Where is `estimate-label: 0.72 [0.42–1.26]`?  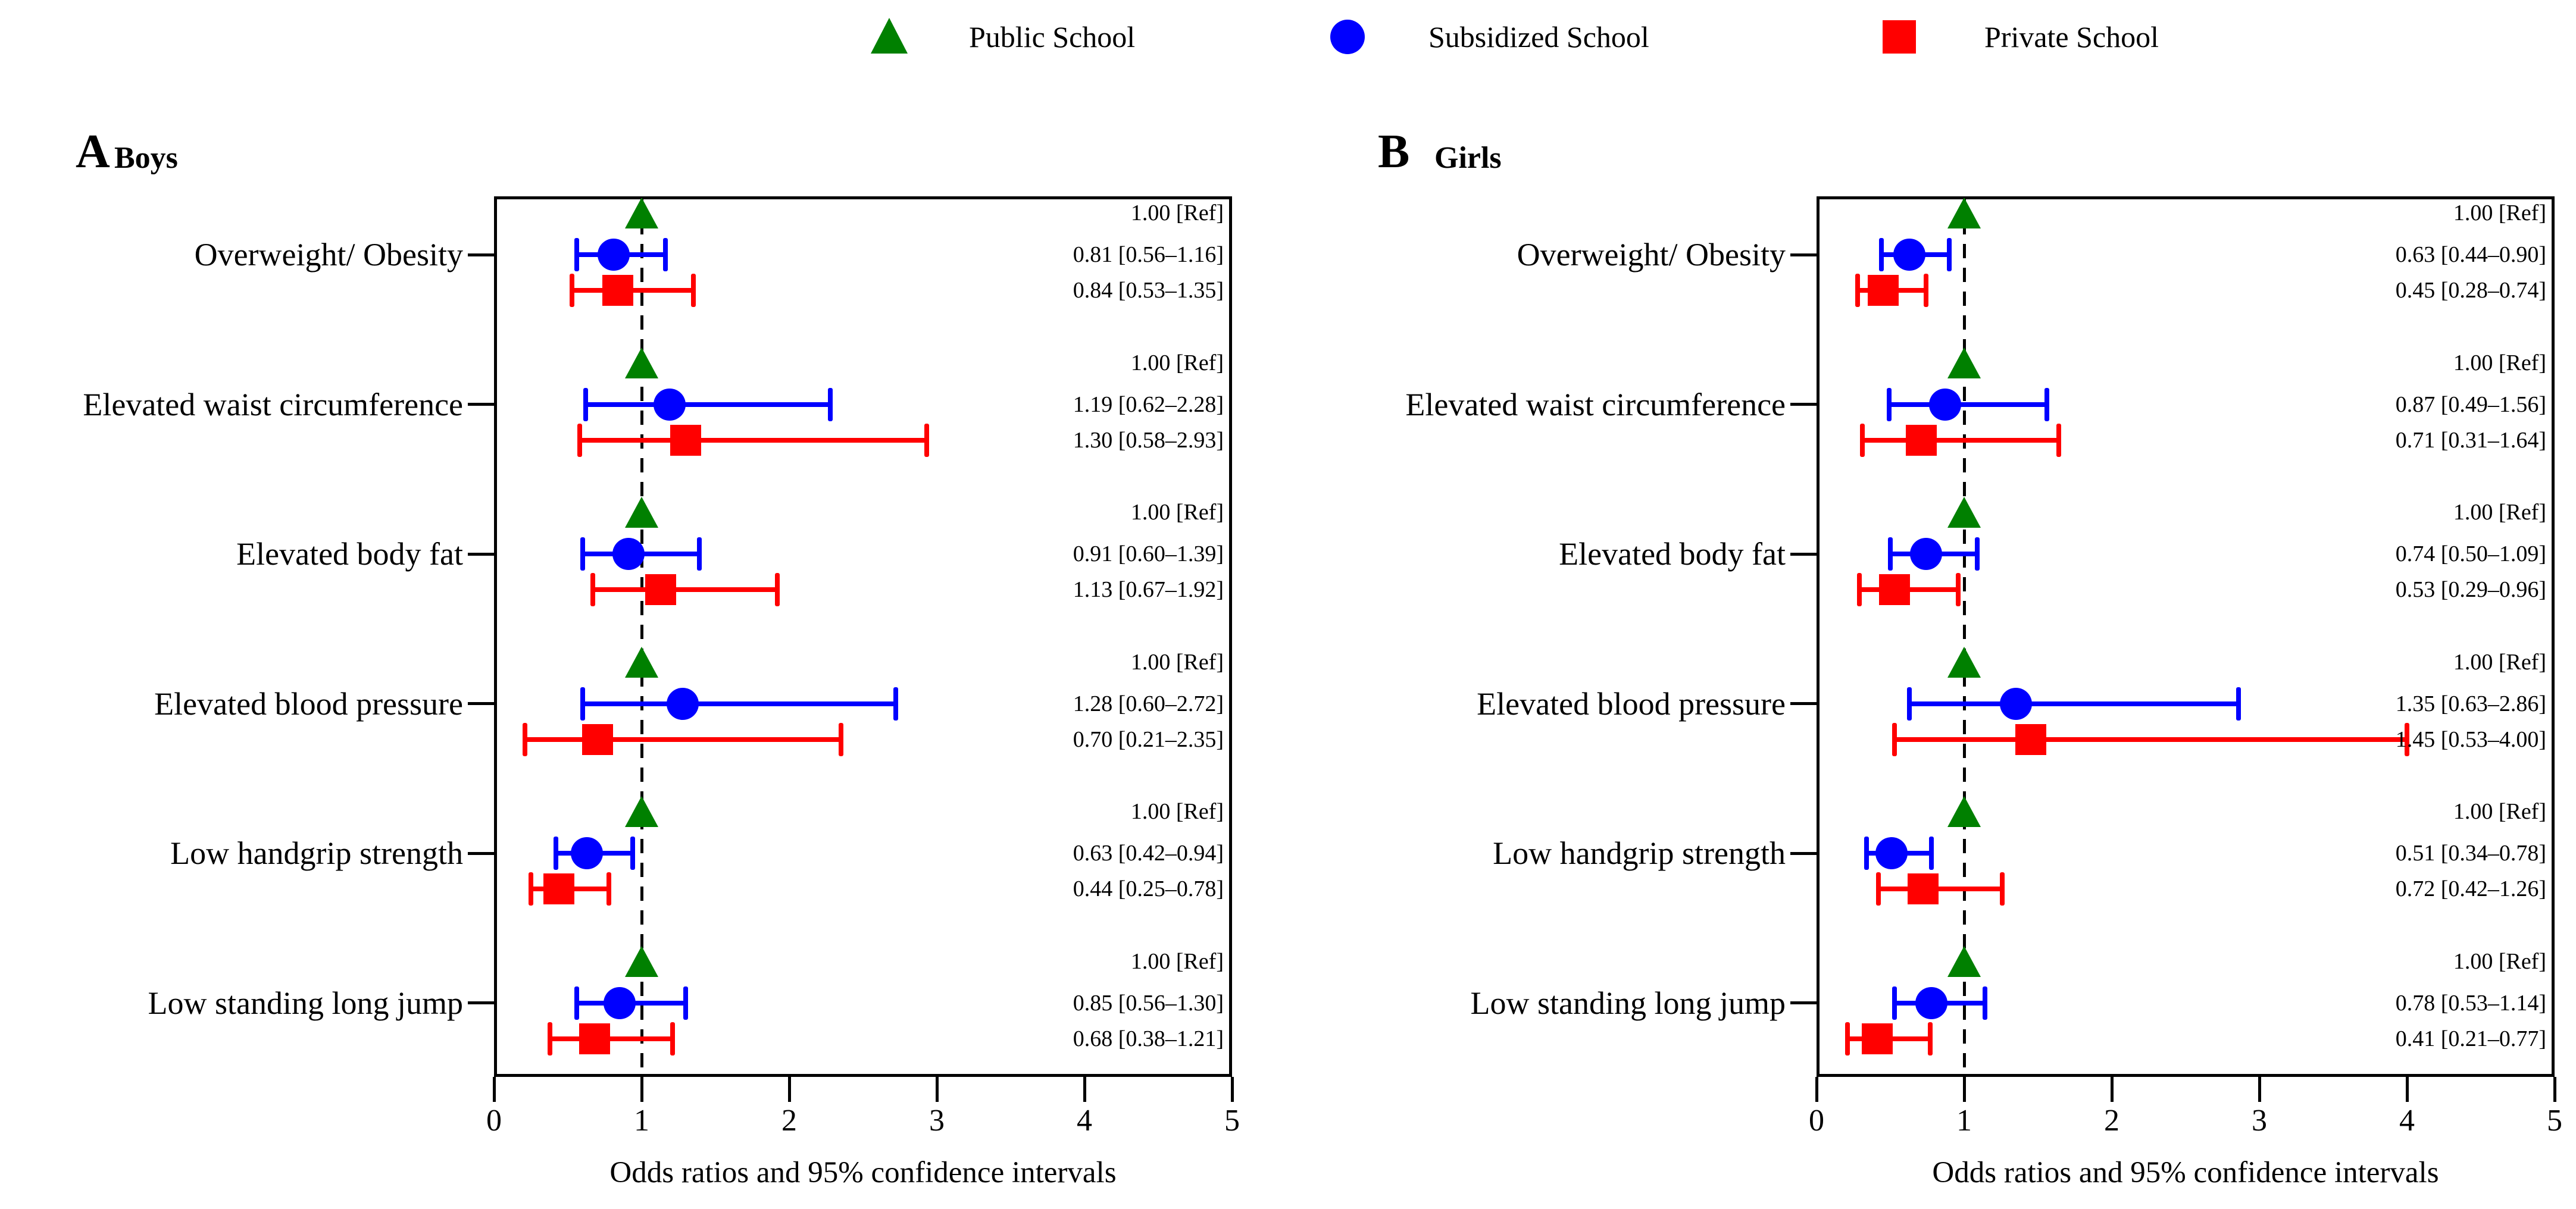
estimate-label: 0.72 [0.42–1.26] is located at coordinates (2470, 889).